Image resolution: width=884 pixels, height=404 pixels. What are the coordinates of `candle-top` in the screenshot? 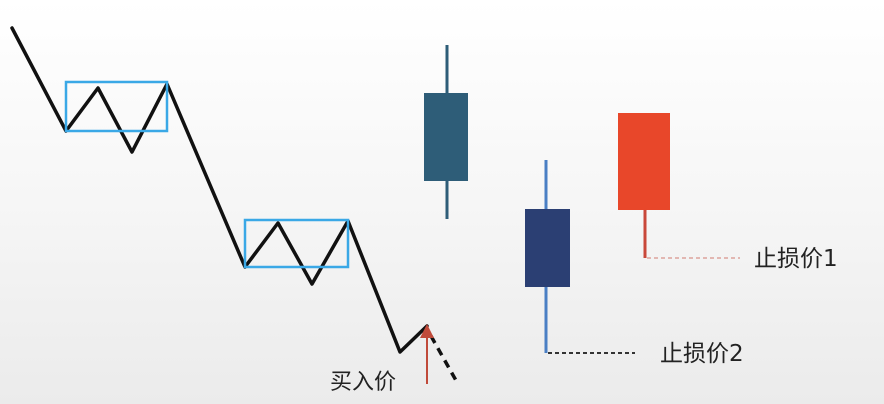 It's located at (446, 132).